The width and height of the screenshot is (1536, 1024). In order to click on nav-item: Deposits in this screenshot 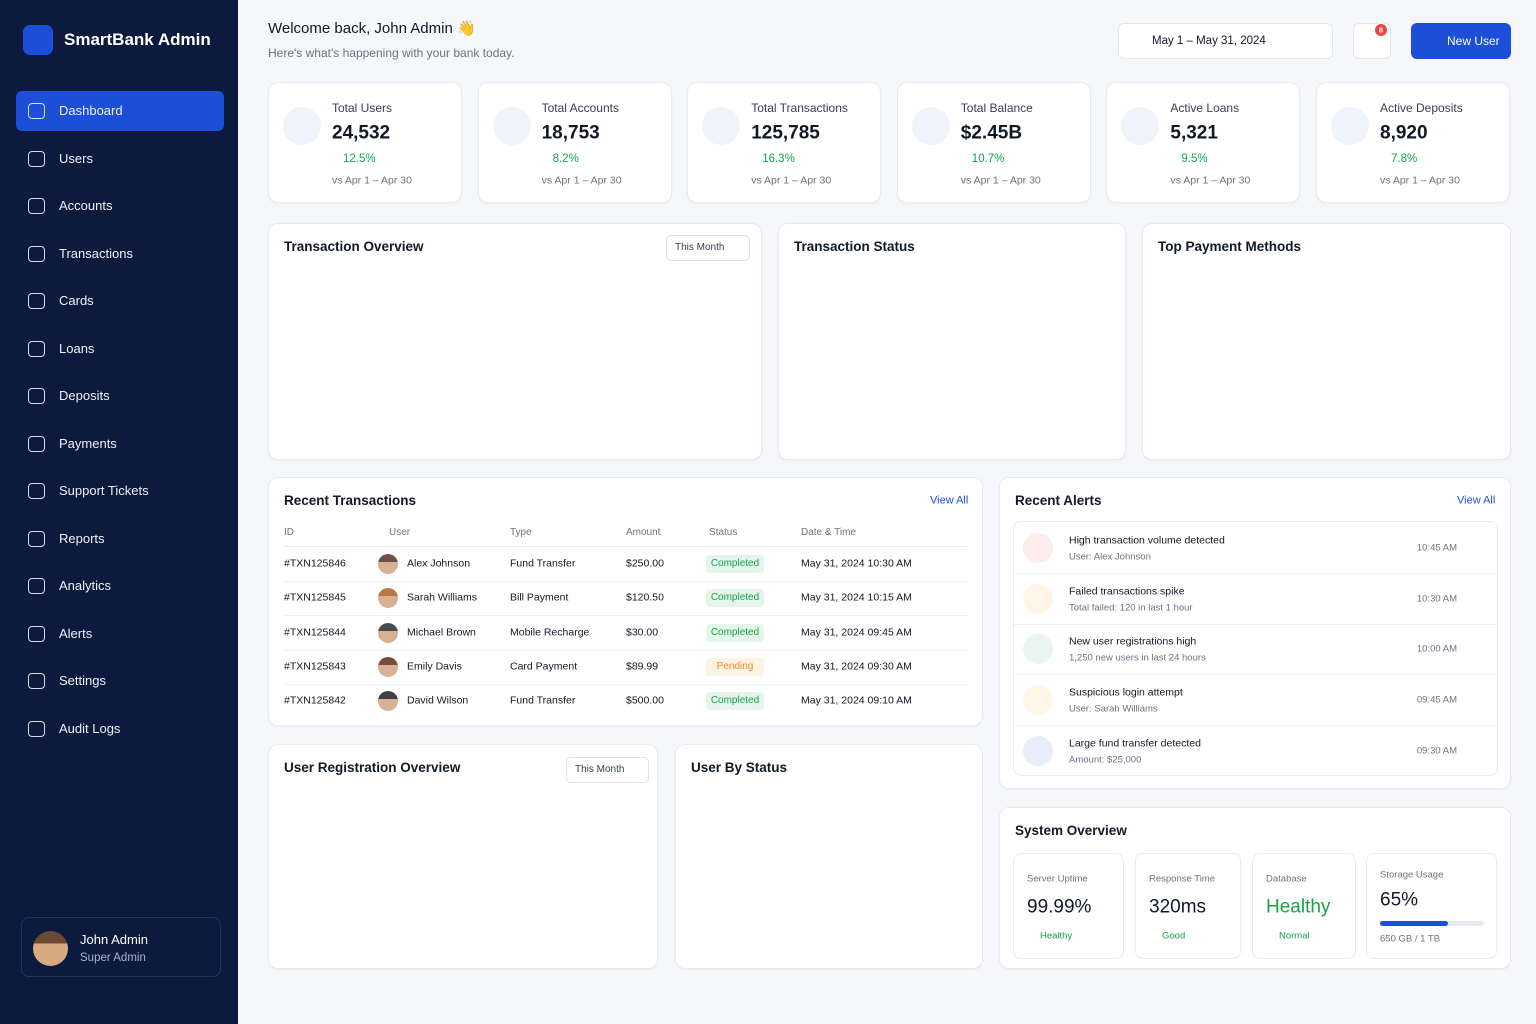, I will do `click(84, 396)`.